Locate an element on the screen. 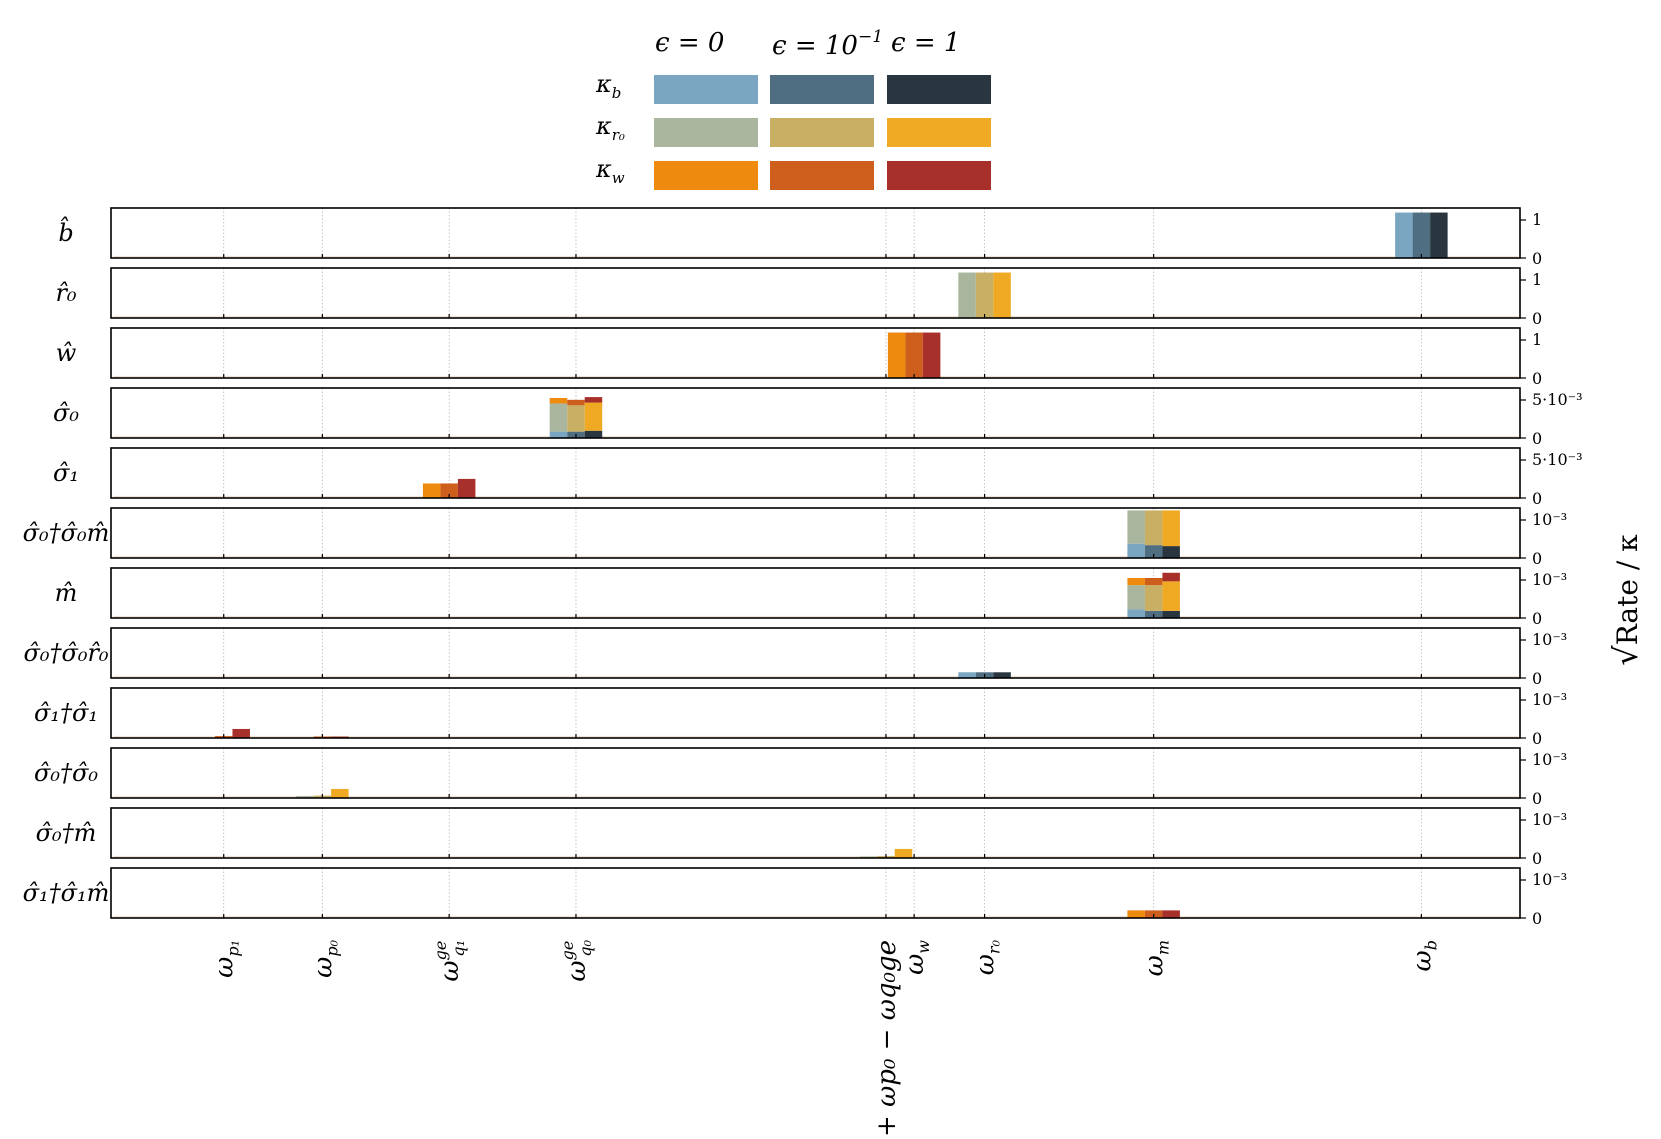 The image size is (1661, 1139). row-label-0: b̂ is located at coordinates (65, 231).